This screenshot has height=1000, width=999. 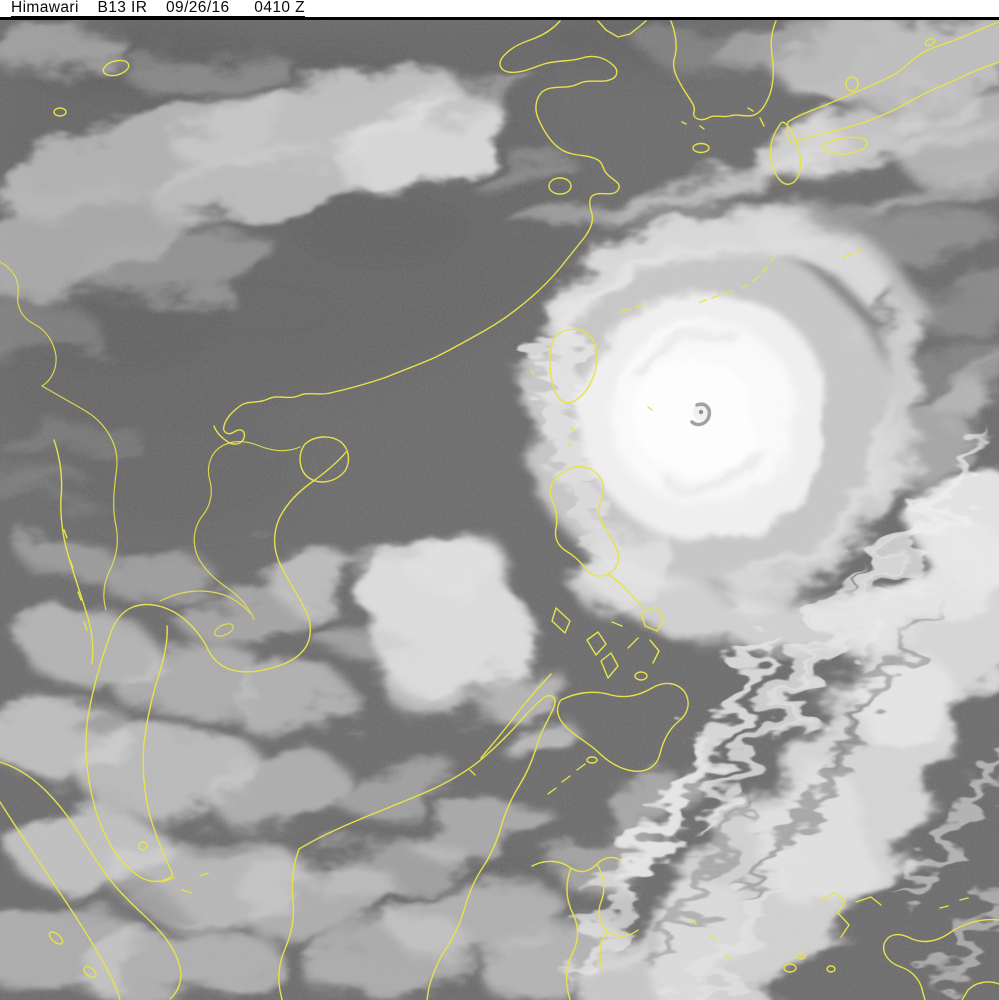 What do you see at coordinates (129, 754) in the screenshot?
I see `coastline-malay-peninsula` at bounding box center [129, 754].